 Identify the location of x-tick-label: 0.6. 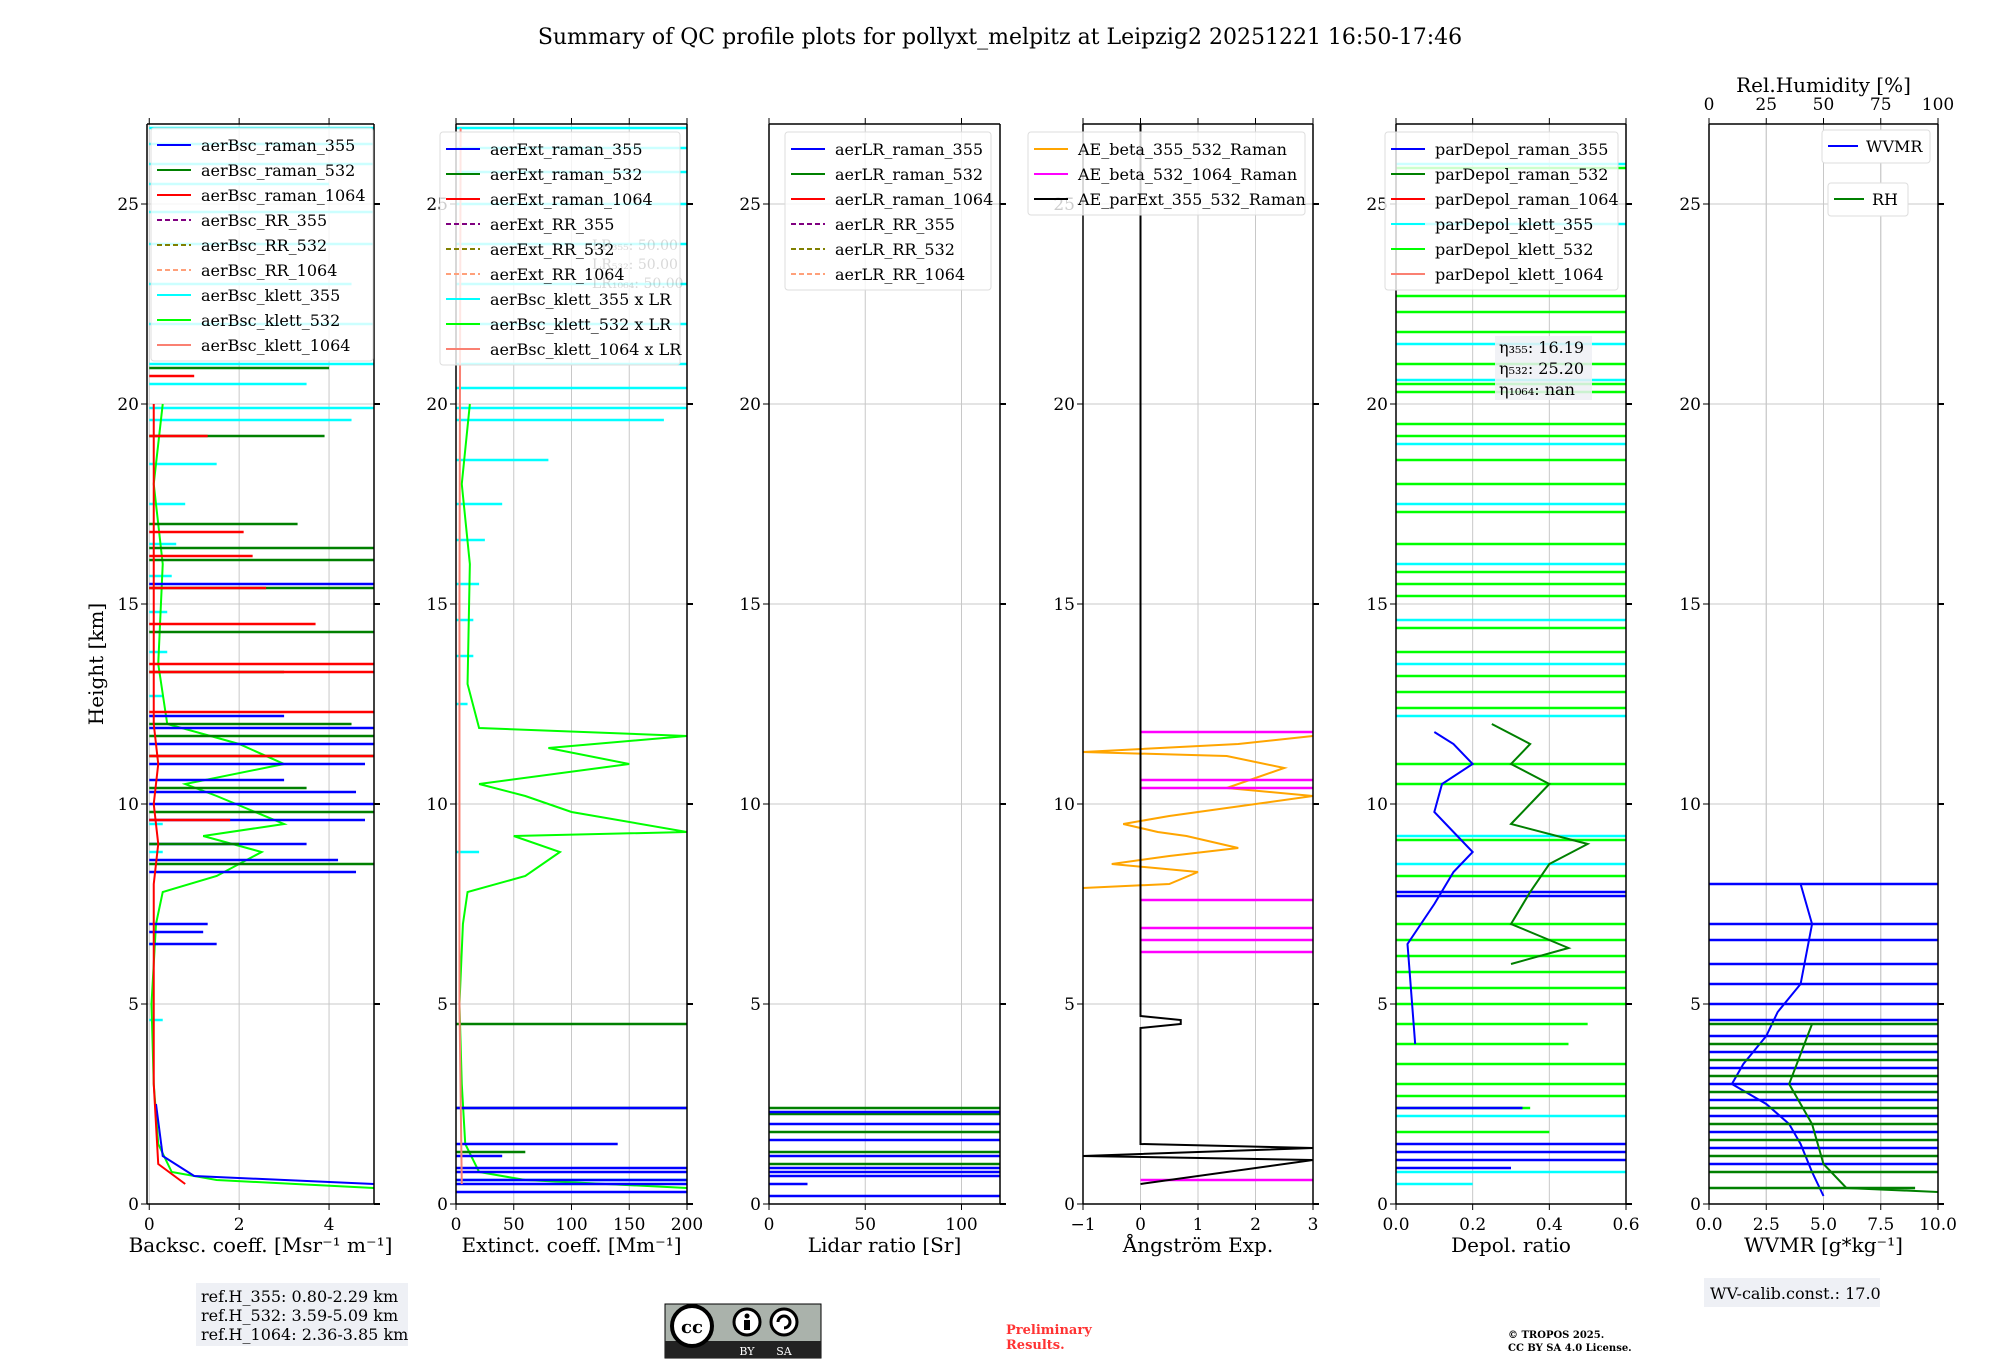
(1625, 1225).